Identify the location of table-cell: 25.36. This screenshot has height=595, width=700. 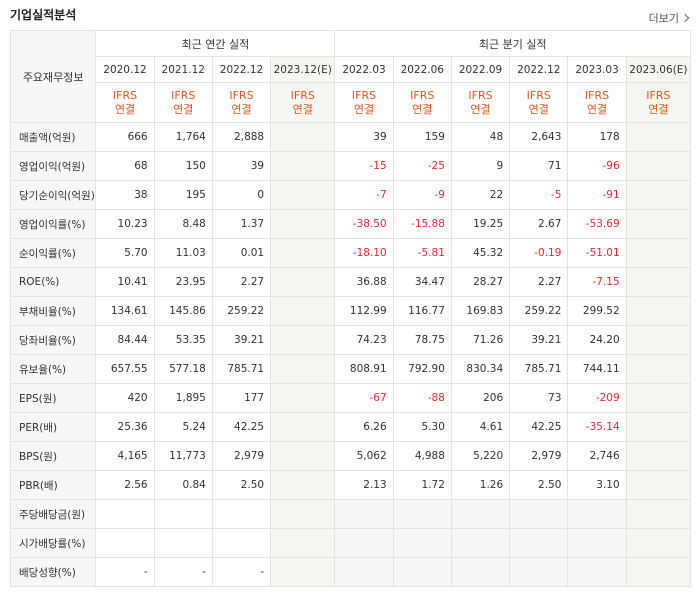
(125, 427).